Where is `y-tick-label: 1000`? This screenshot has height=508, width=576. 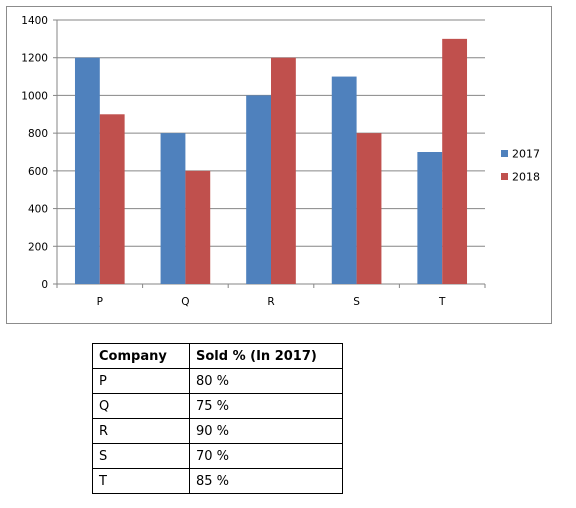 y-tick-label: 1000 is located at coordinates (34, 96).